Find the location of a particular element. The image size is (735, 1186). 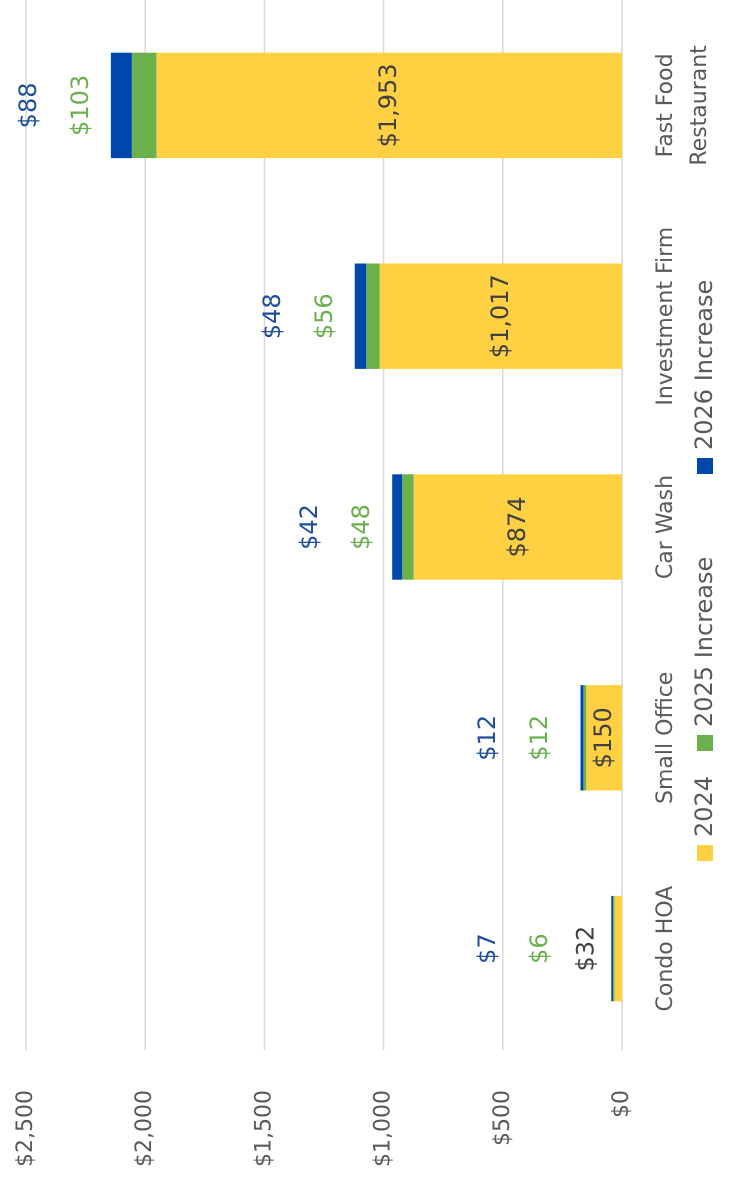

data-label: $1,953 is located at coordinates (388, 105).